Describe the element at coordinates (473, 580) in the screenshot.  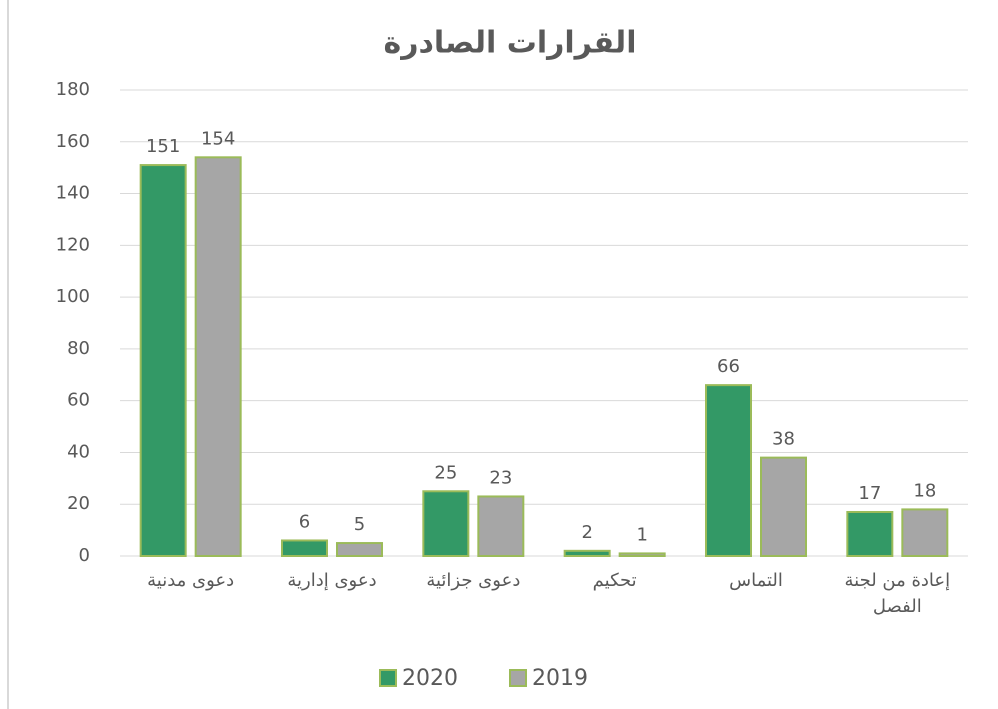
I see `x-tick-label: دعوى جزائية` at that location.